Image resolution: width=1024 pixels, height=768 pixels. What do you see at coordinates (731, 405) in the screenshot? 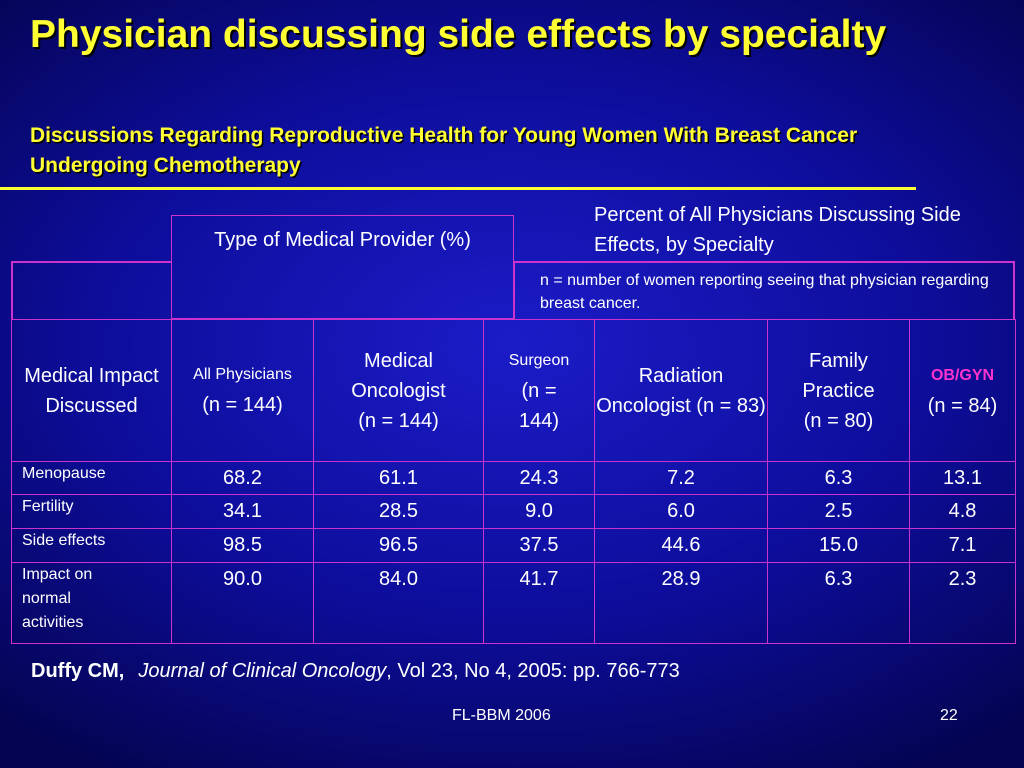
I see `header-n: (n = 83)` at bounding box center [731, 405].